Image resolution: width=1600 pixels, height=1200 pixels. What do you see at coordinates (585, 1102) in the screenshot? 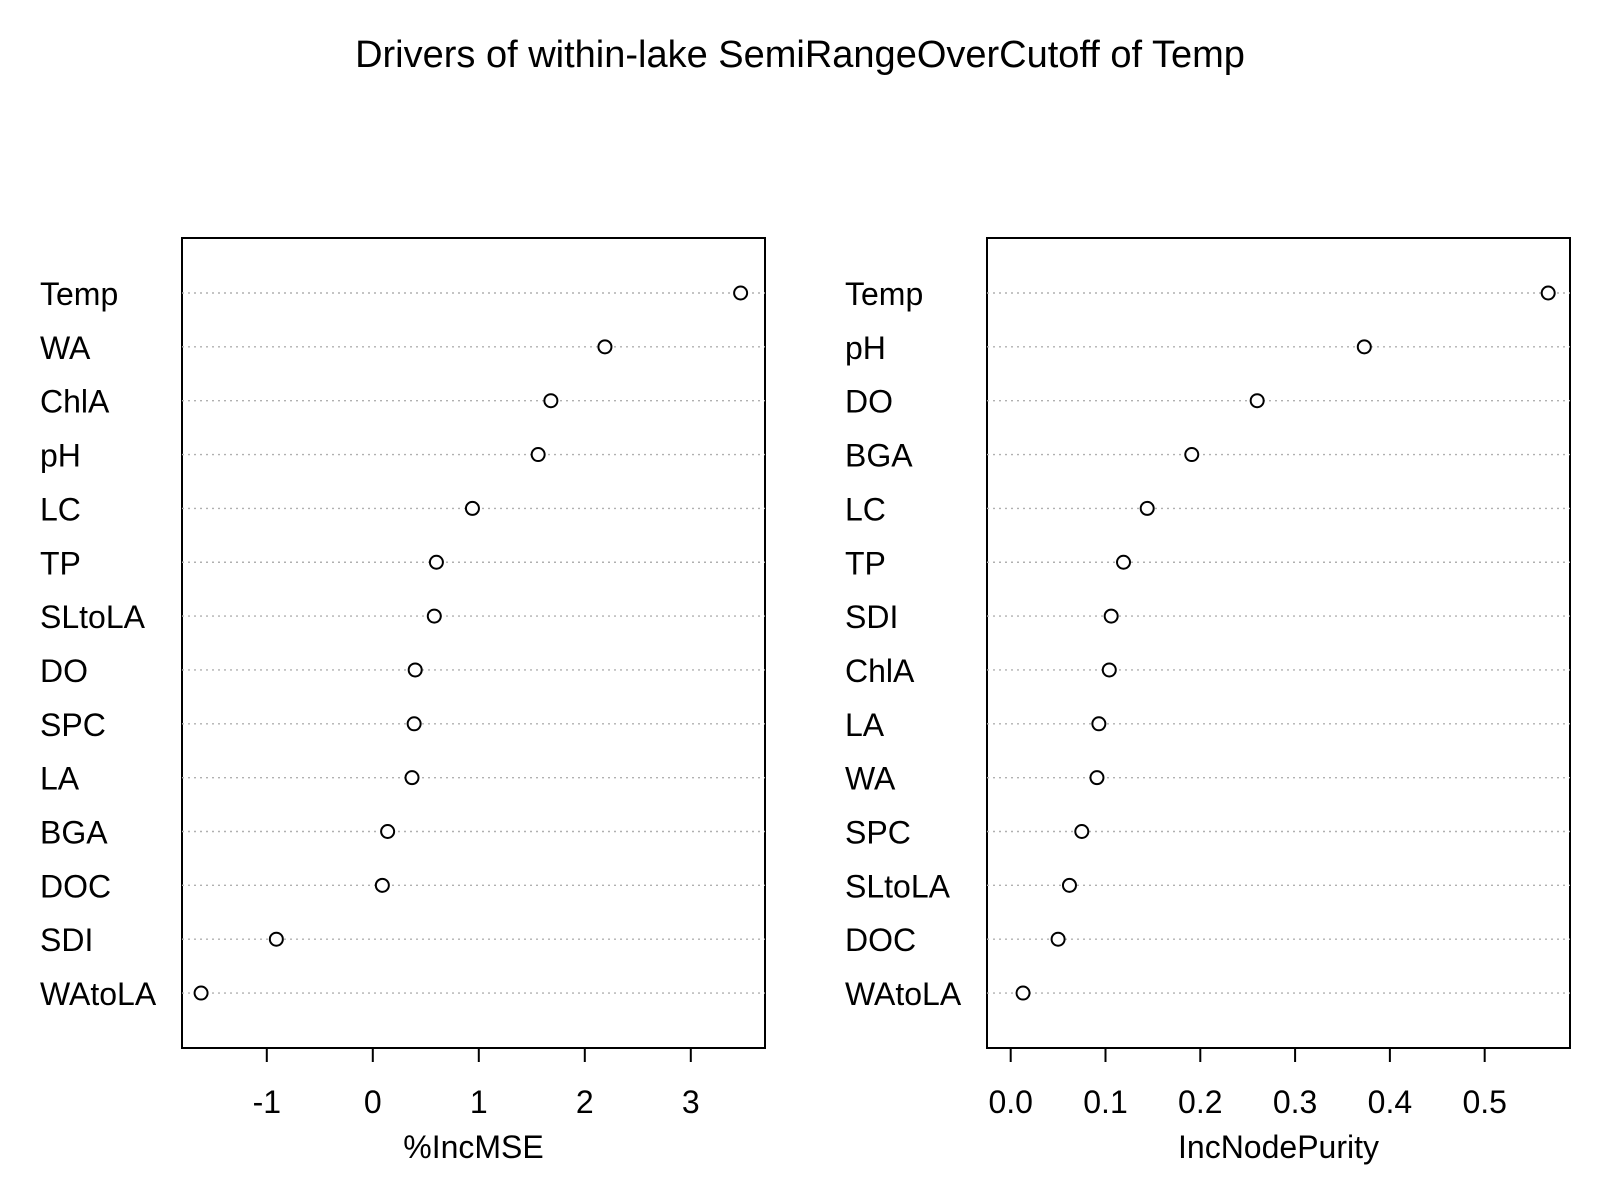
I see `x-tick-label: 2` at bounding box center [585, 1102].